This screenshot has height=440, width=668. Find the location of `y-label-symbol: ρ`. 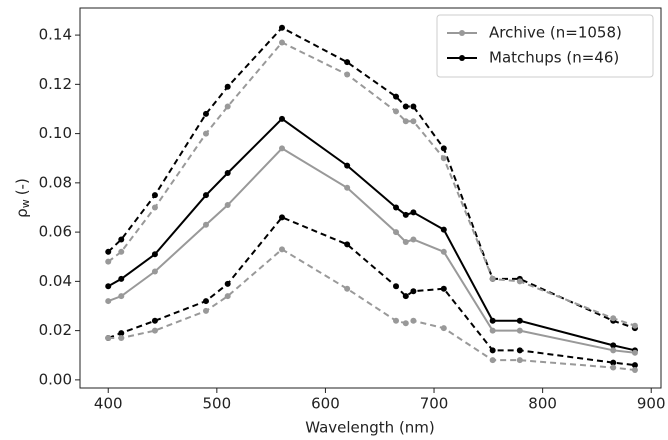

y-label-symbol: ρ is located at coordinates (22, 213).